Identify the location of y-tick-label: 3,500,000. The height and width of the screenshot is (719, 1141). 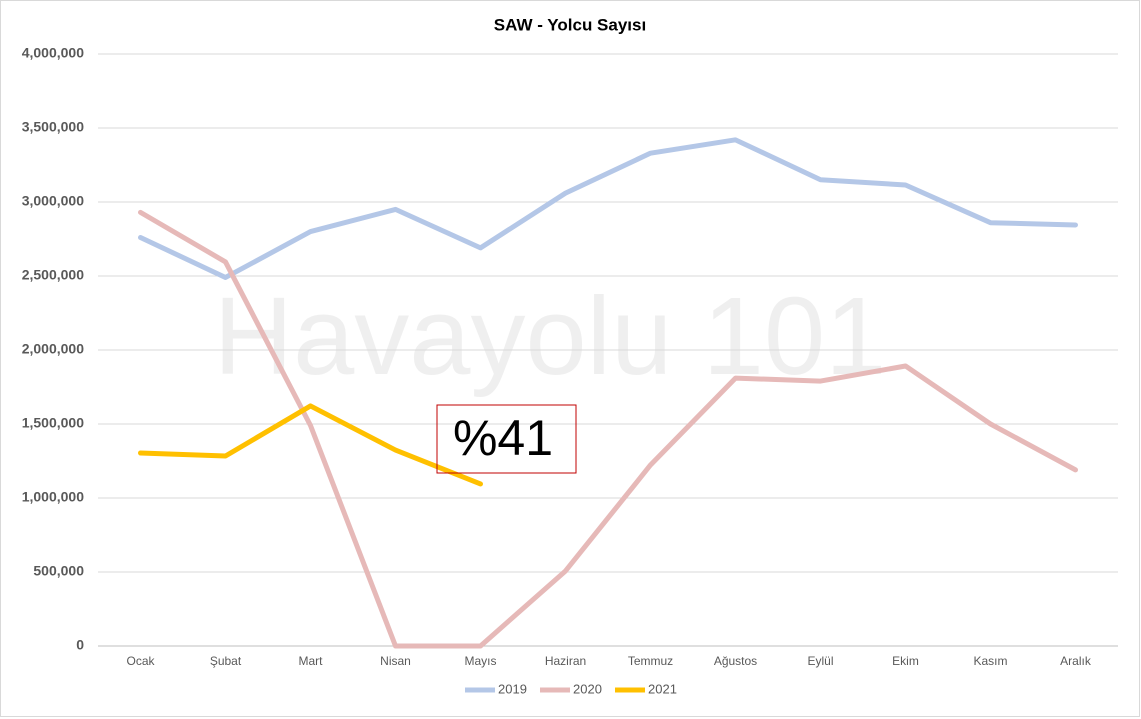
(53, 127).